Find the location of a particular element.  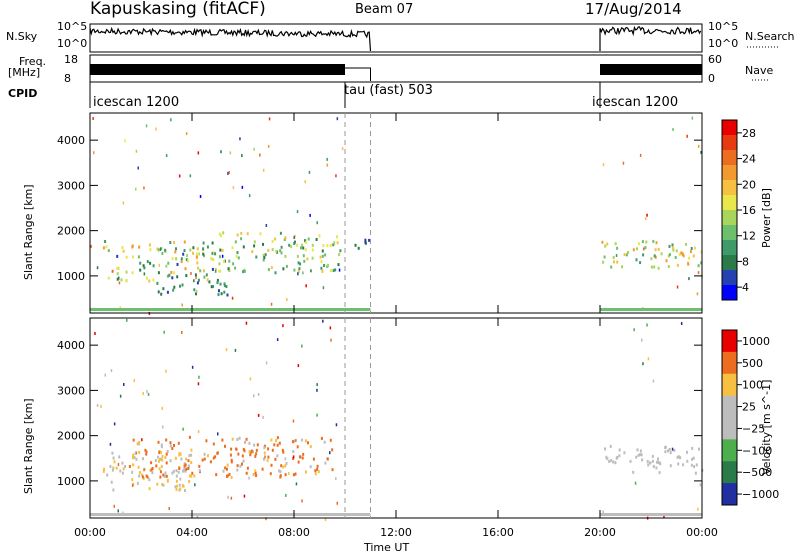

power-colorbar-tick-label: 12 is located at coordinates (749, 236).